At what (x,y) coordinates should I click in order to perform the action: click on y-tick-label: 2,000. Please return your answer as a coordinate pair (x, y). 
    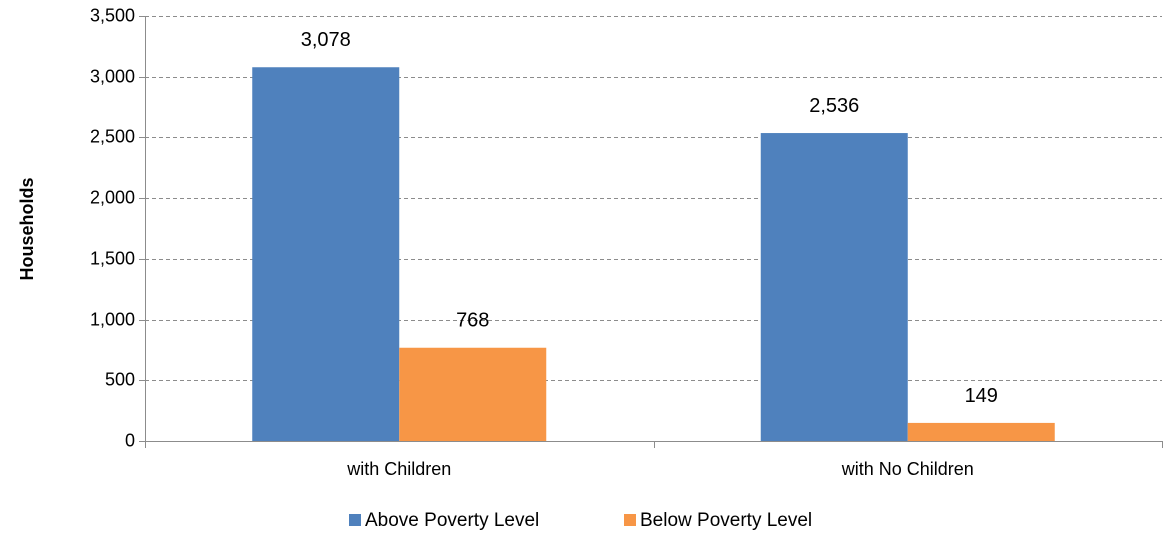
    Looking at the image, I should click on (112, 197).